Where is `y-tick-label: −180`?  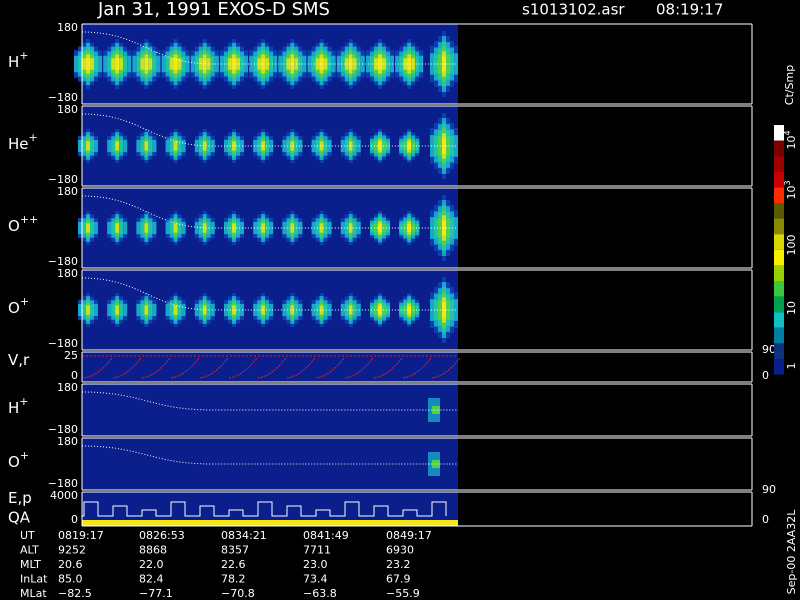 y-tick-label: −180 is located at coordinates (63, 97).